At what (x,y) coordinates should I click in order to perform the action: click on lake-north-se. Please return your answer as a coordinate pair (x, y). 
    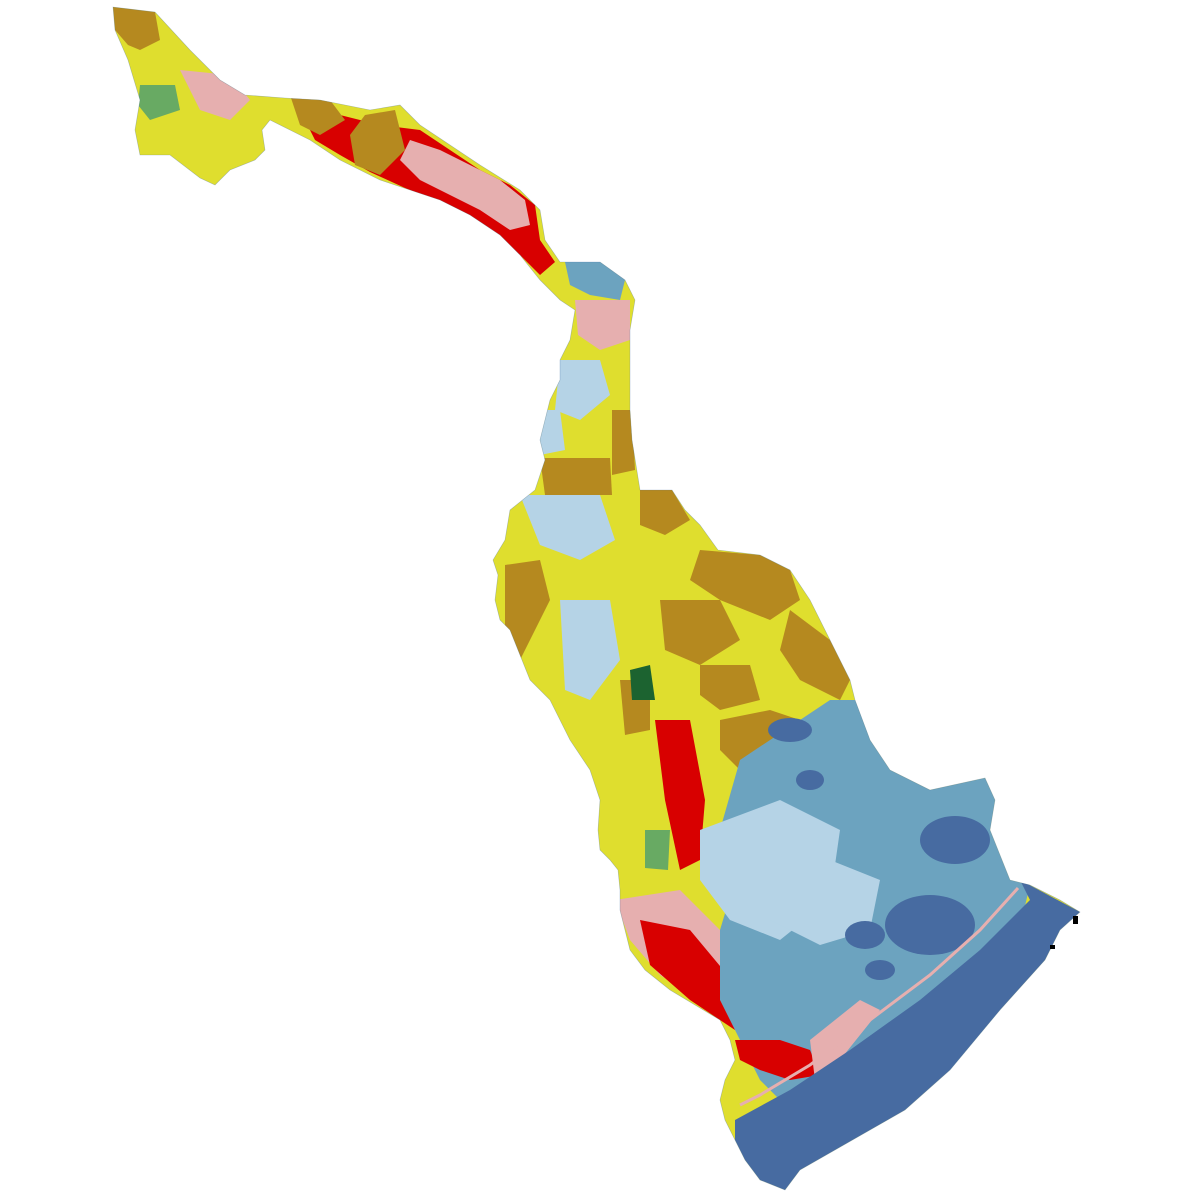
    Looking at the image, I should click on (790, 730).